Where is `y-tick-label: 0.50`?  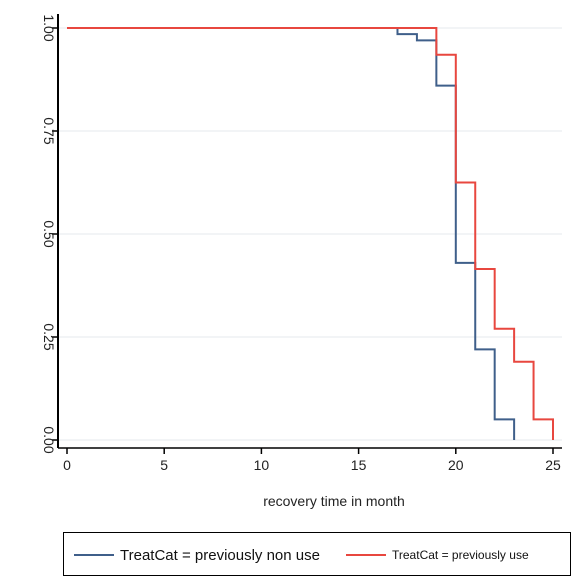 y-tick-label: 0.50 is located at coordinates (49, 233).